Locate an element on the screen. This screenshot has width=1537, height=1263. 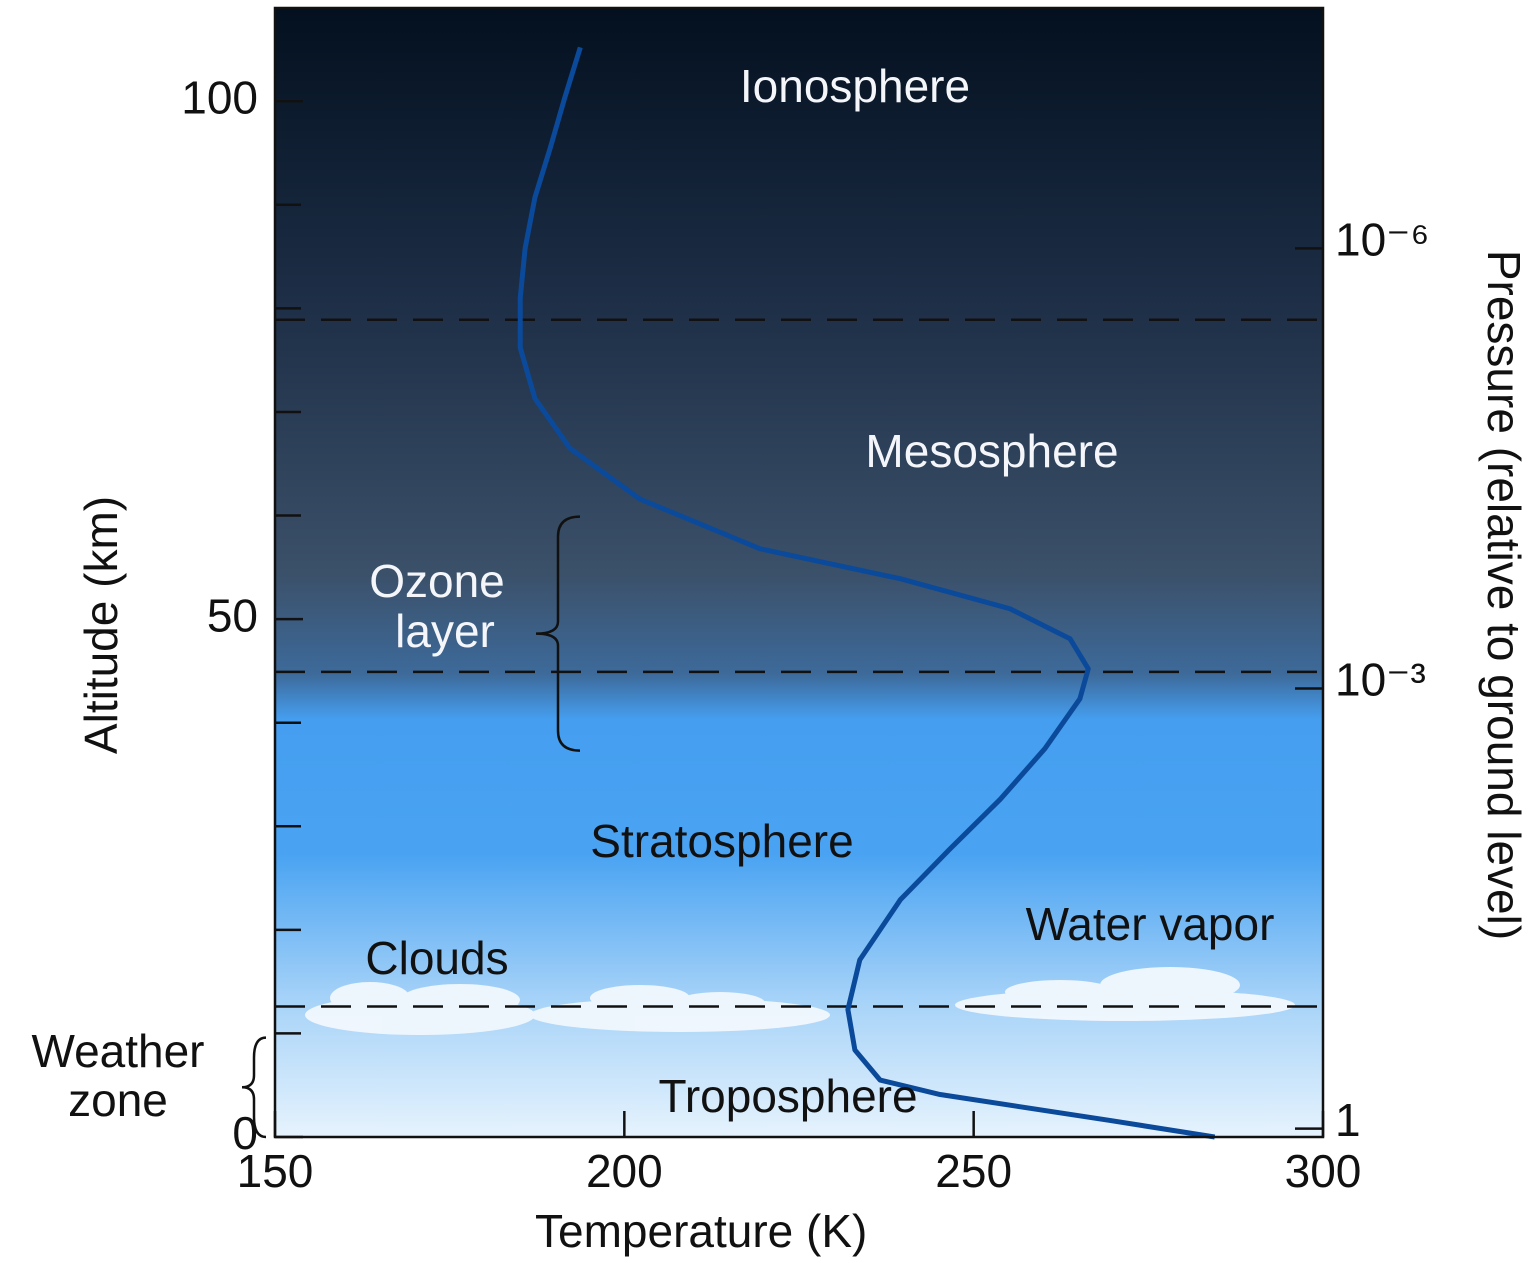
x-axis-label: Temperature (K) is located at coordinates (701, 1231).